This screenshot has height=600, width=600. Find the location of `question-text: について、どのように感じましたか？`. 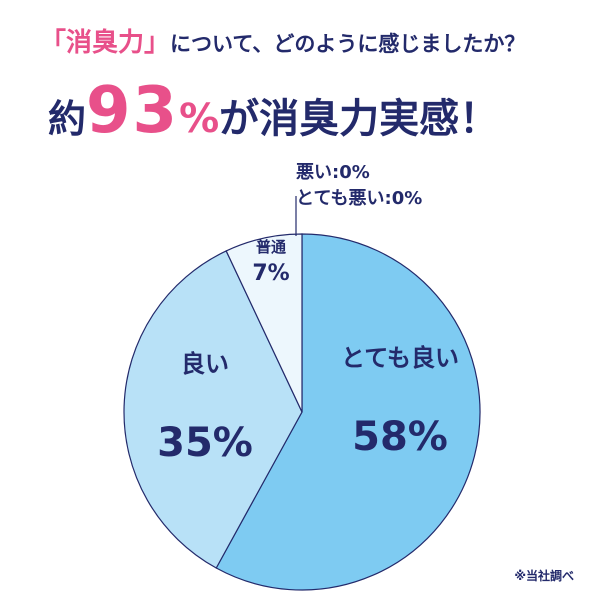

question-text: について、どのように感じましたか？ is located at coordinates (348, 44).